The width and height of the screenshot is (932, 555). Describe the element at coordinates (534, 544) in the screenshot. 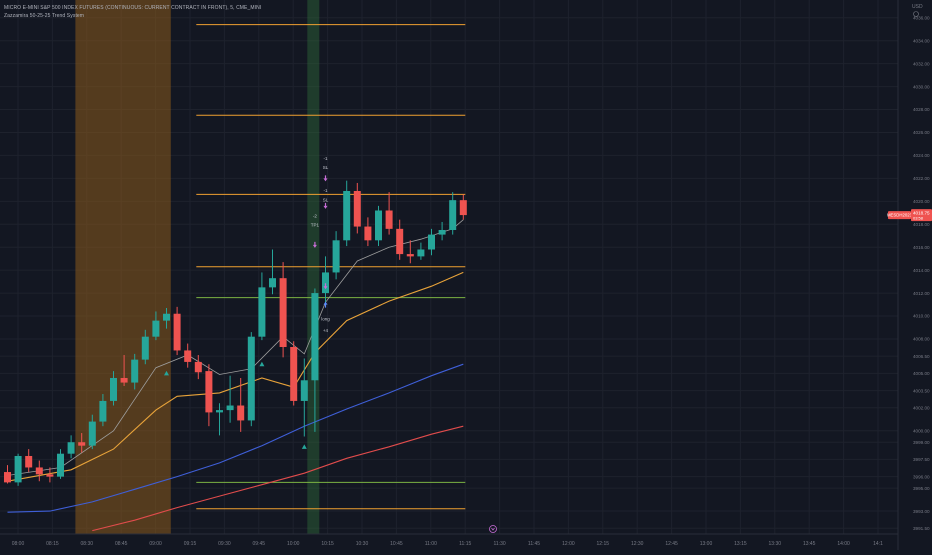

I see `time-tick-label: 11:45` at that location.